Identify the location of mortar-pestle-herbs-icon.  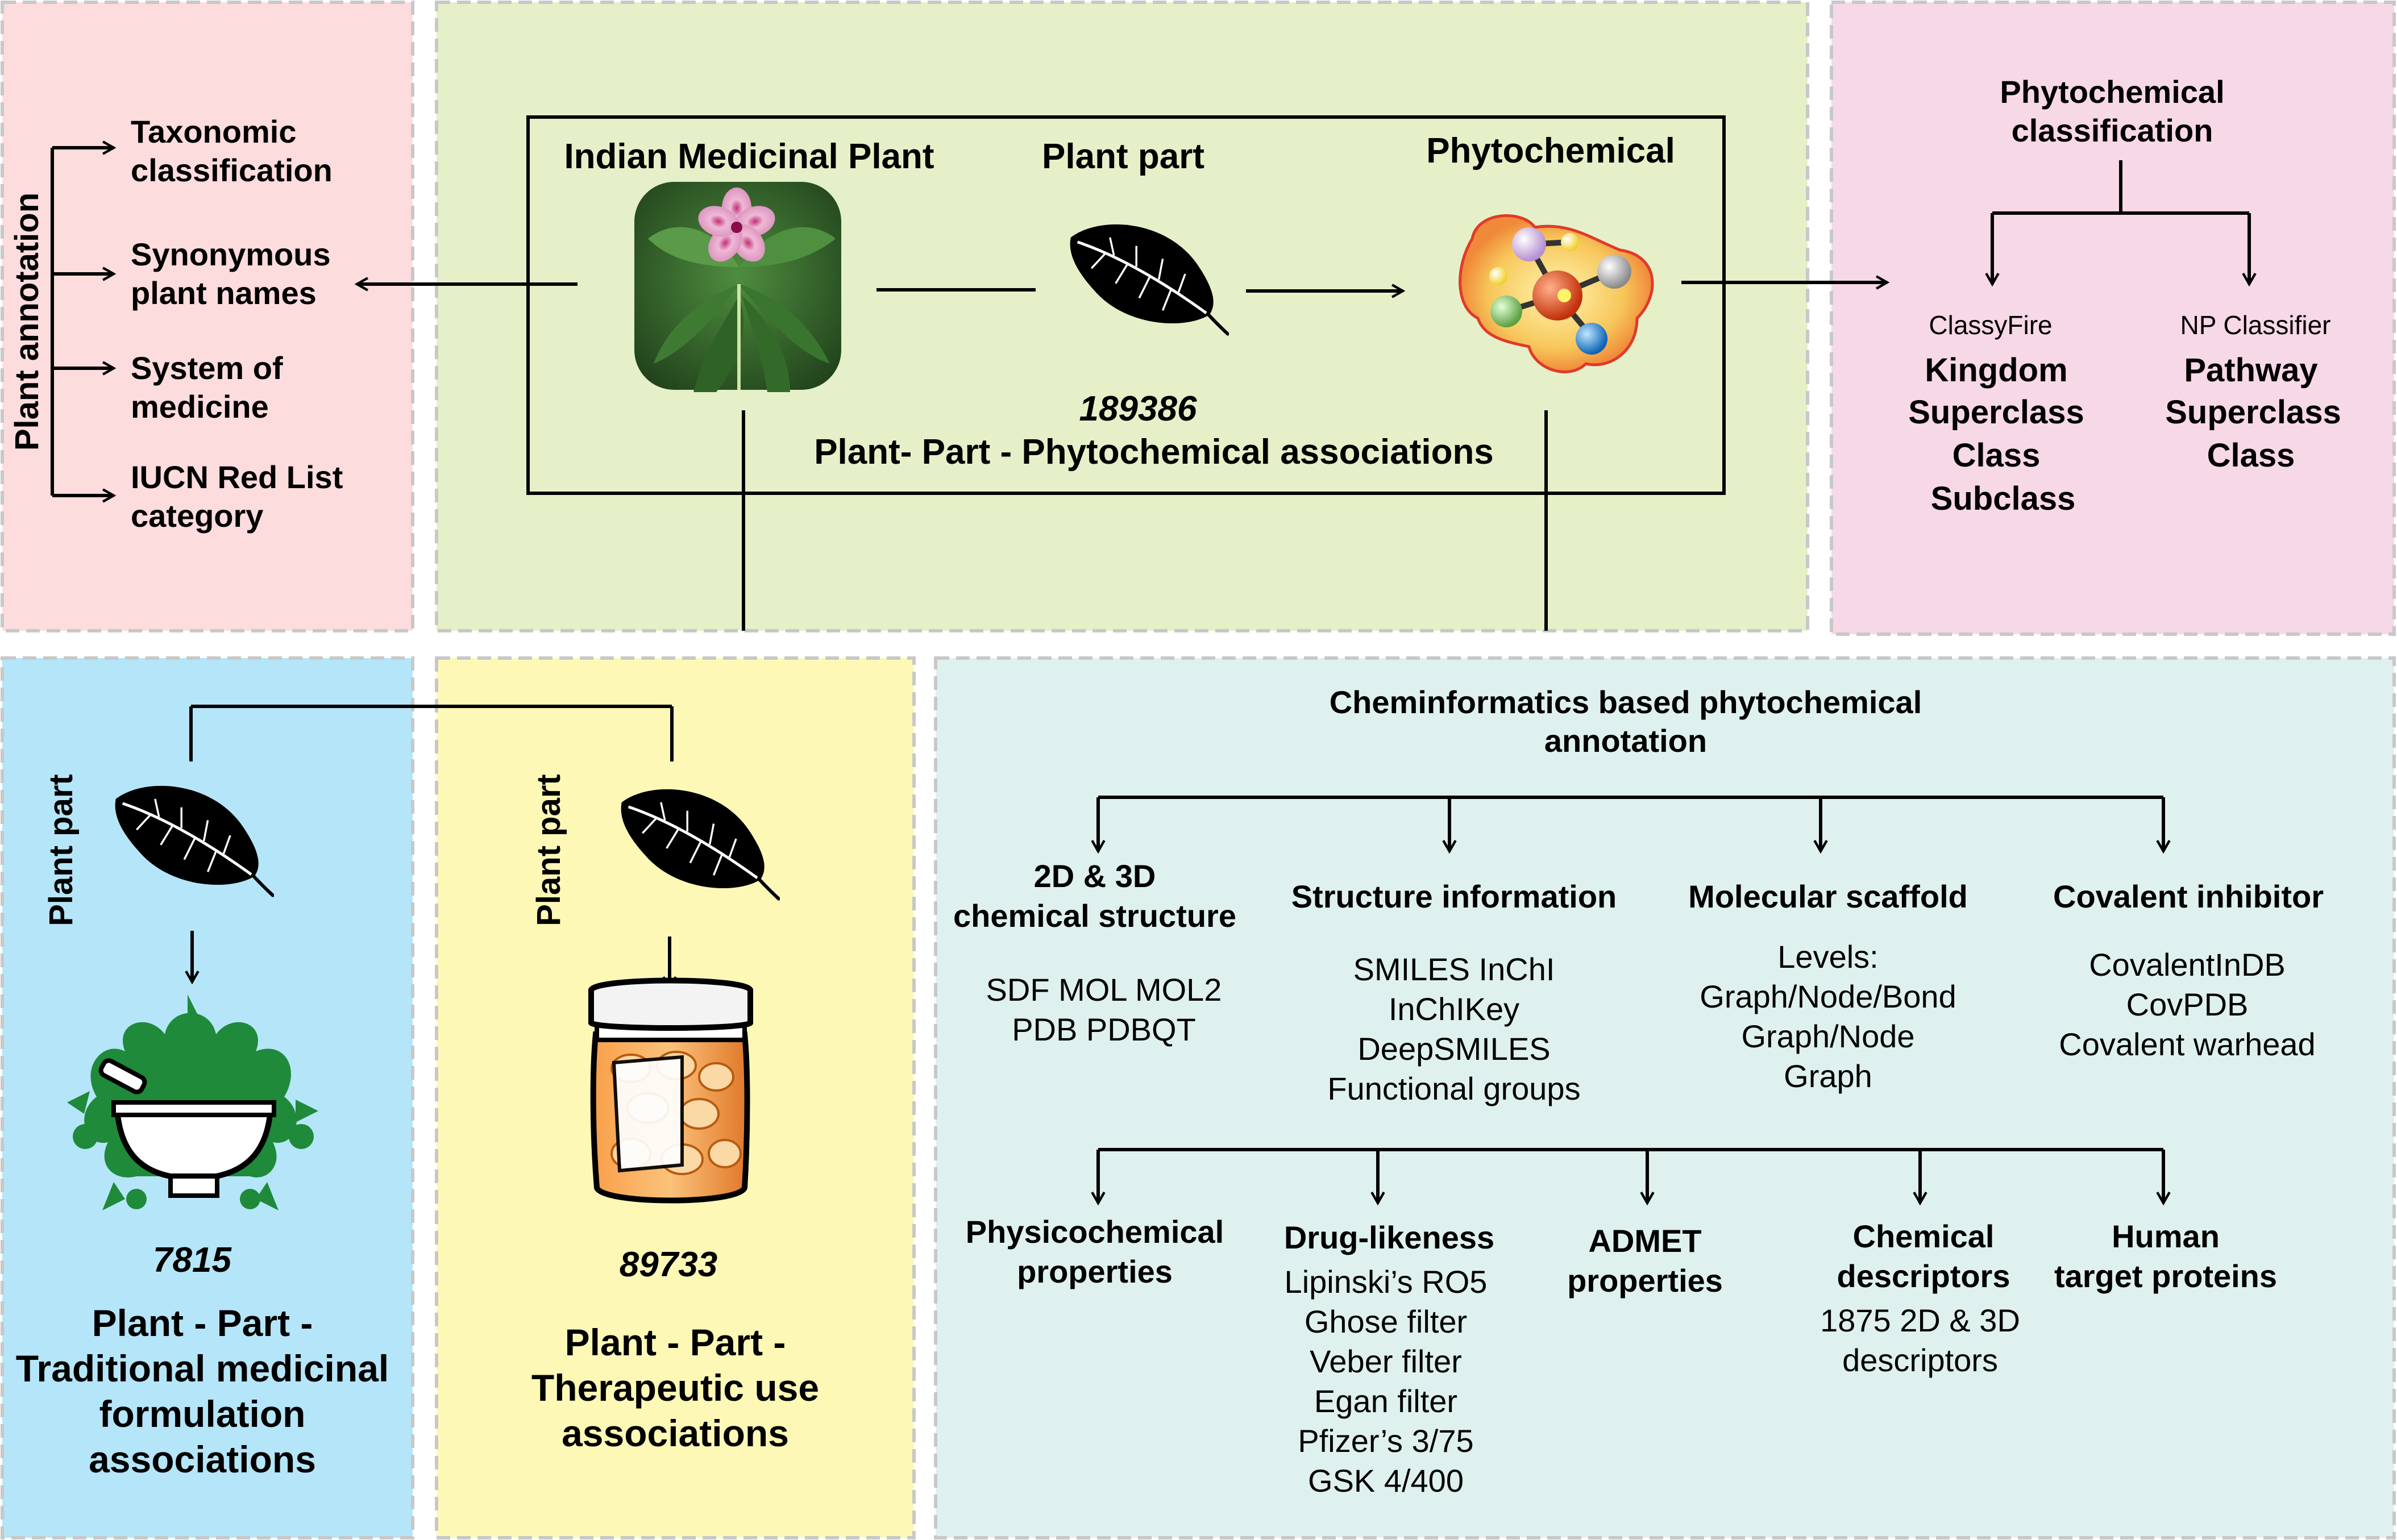
(192, 1102).